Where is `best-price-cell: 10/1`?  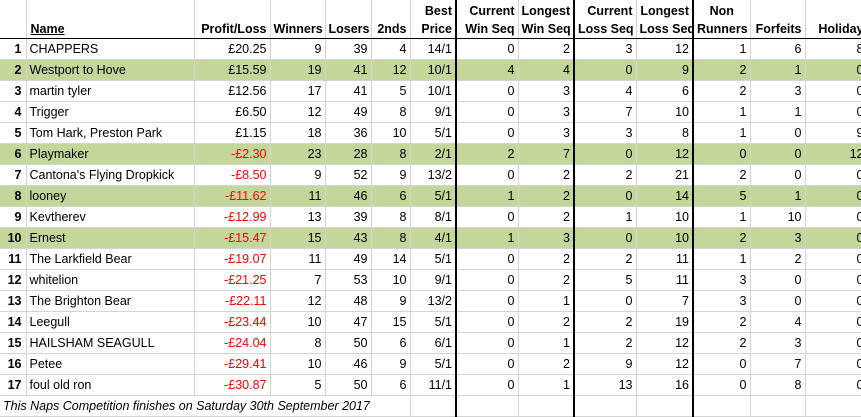
best-price-cell: 10/1 is located at coordinates (433, 70).